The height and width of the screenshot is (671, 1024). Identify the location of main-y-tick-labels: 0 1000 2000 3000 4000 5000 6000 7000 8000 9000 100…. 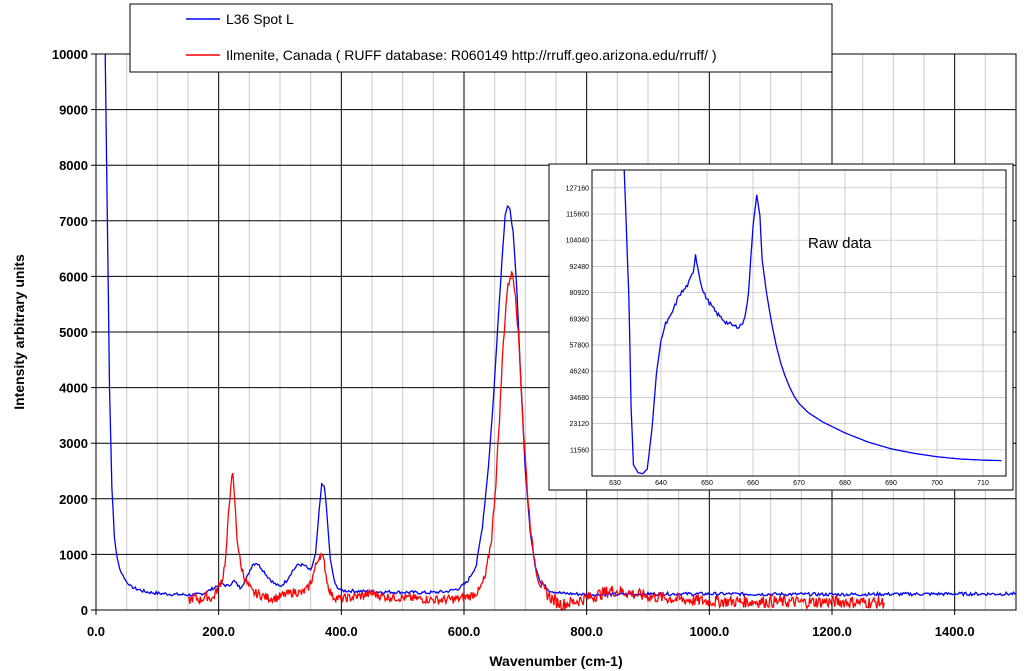
(74, 332).